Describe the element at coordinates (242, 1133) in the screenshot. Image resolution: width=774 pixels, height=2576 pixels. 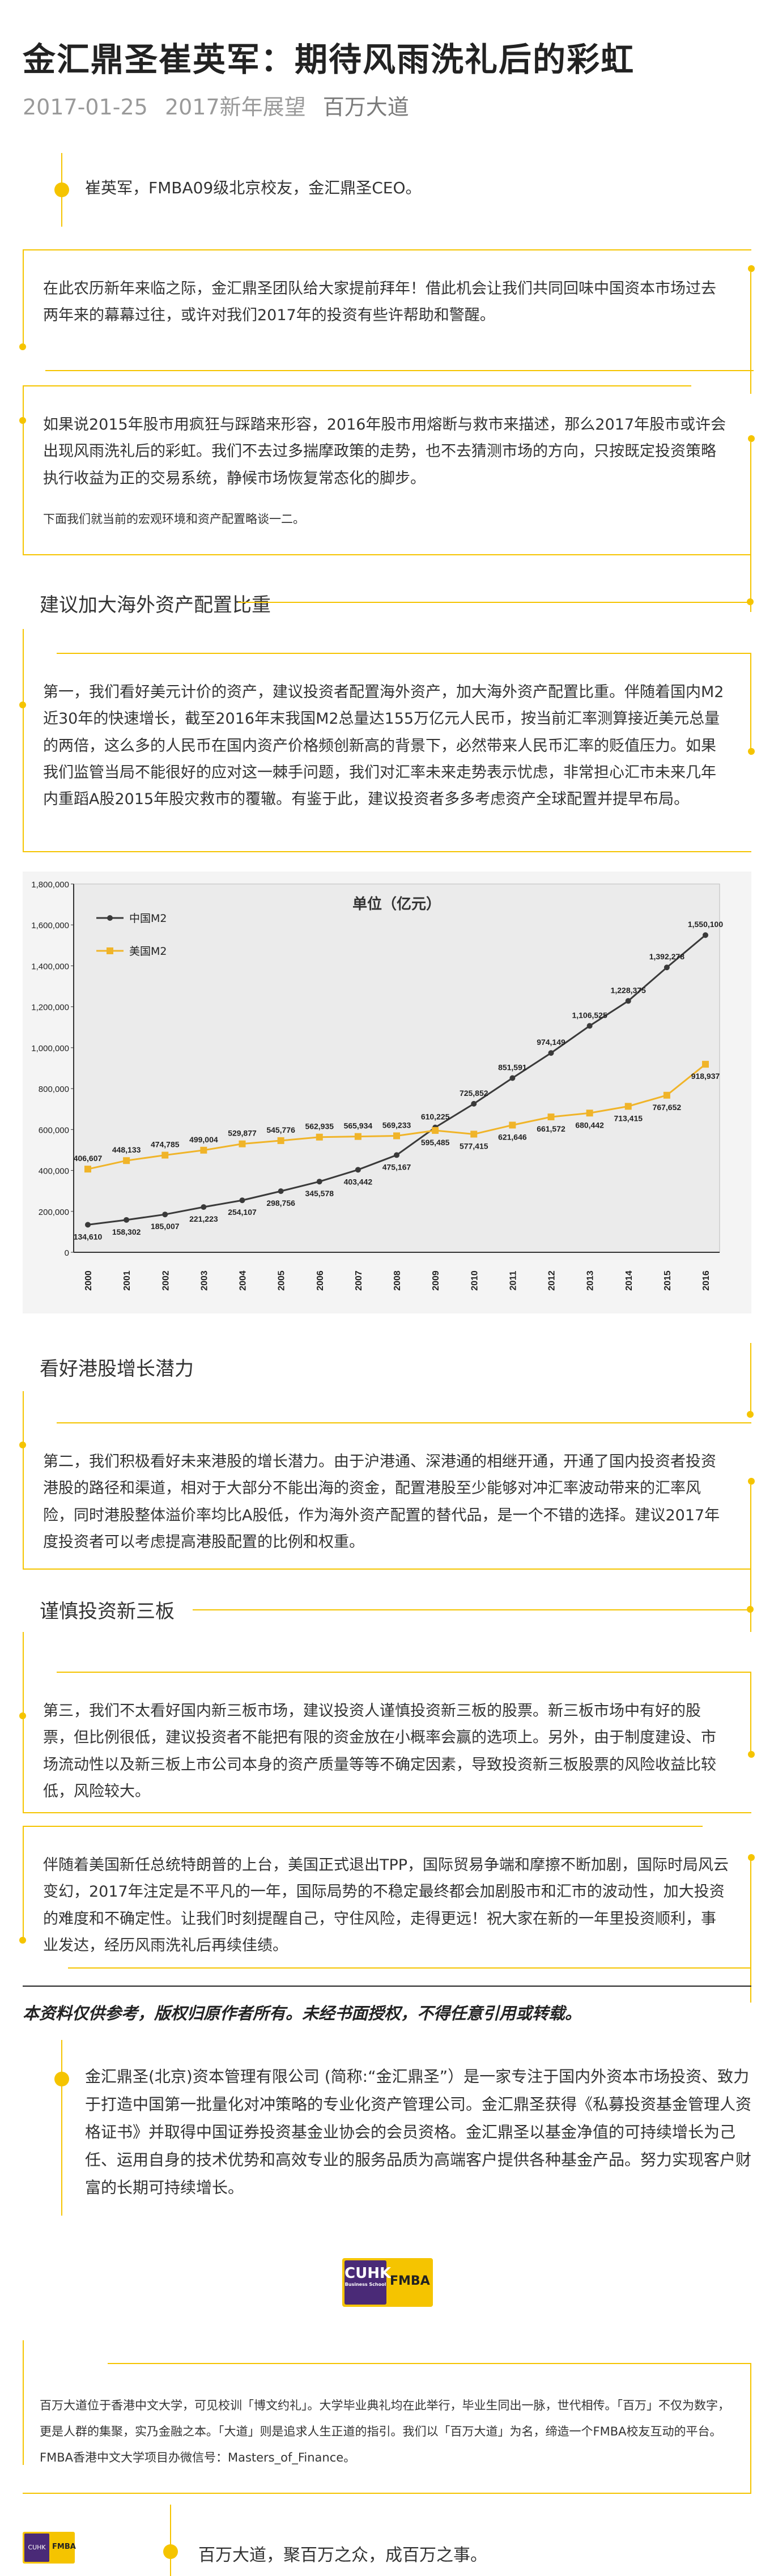
I see `data-label: 529,877` at that location.